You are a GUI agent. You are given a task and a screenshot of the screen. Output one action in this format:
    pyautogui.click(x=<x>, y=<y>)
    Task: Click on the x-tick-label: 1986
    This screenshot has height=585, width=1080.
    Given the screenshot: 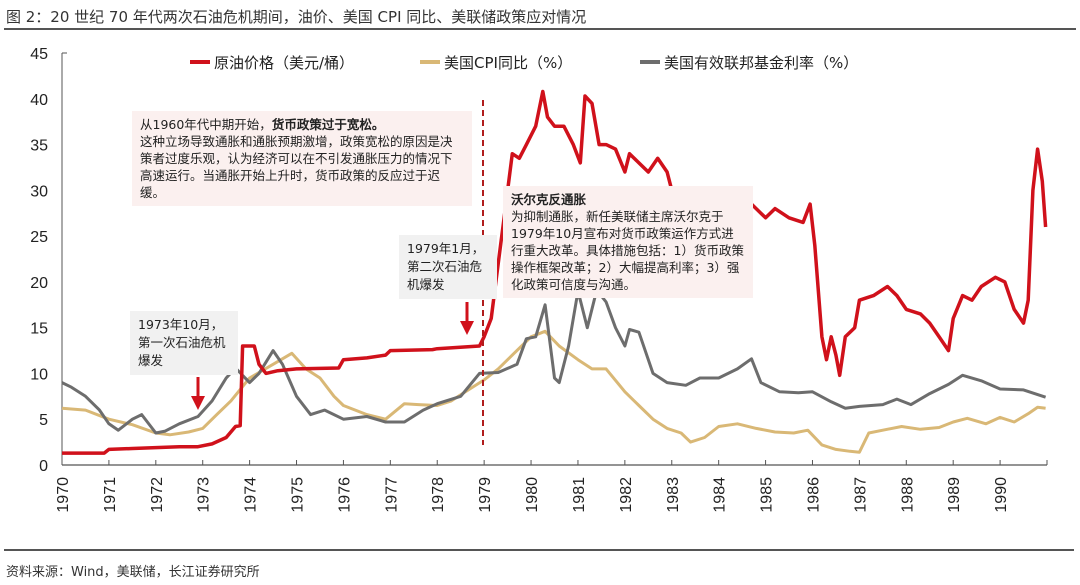 What is the action you would take?
    pyautogui.click(x=813, y=495)
    